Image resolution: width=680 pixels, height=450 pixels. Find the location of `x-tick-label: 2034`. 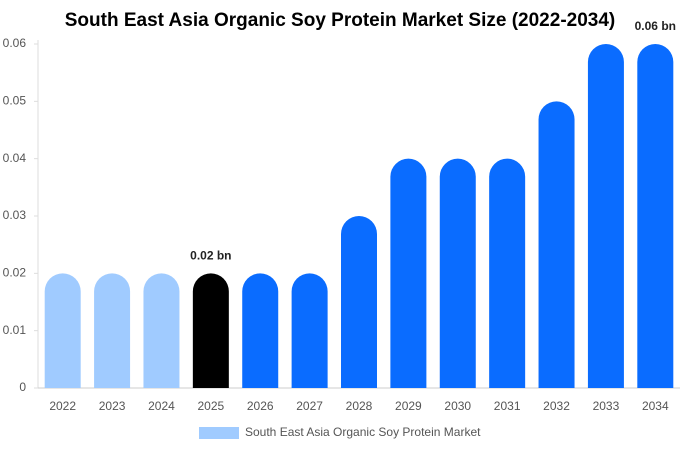

x-tick-label: 2034 is located at coordinates (655, 406).